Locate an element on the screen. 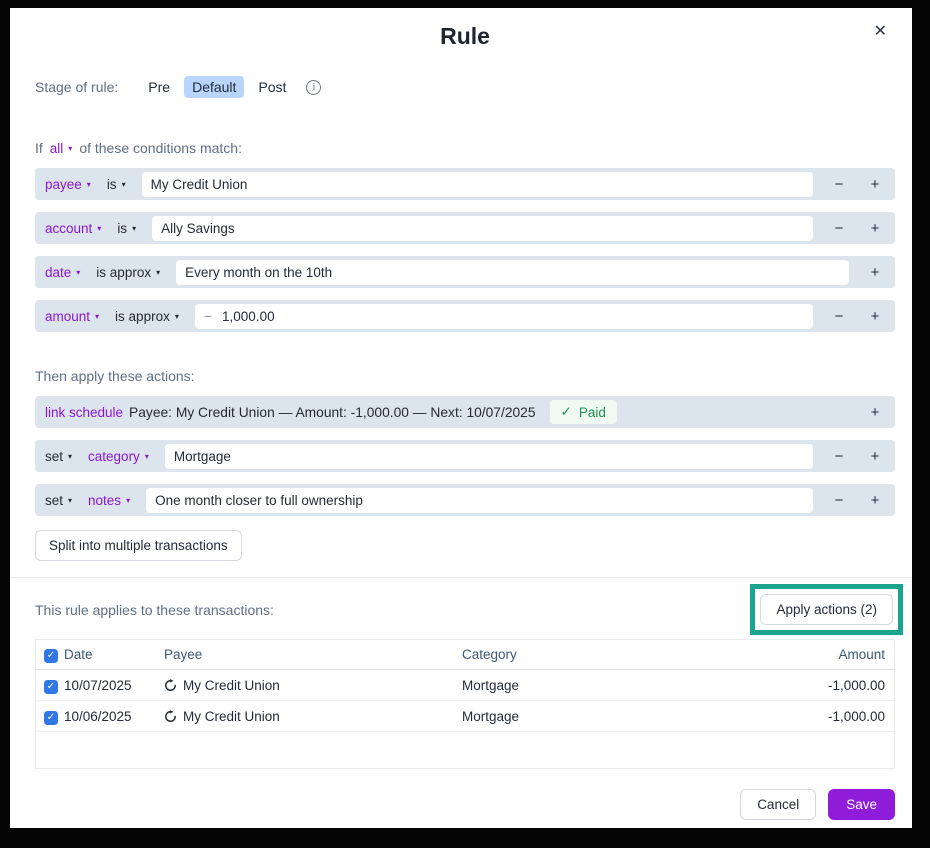 This screenshot has height=848, width=930. stage-option-default: Default is located at coordinates (214, 87).